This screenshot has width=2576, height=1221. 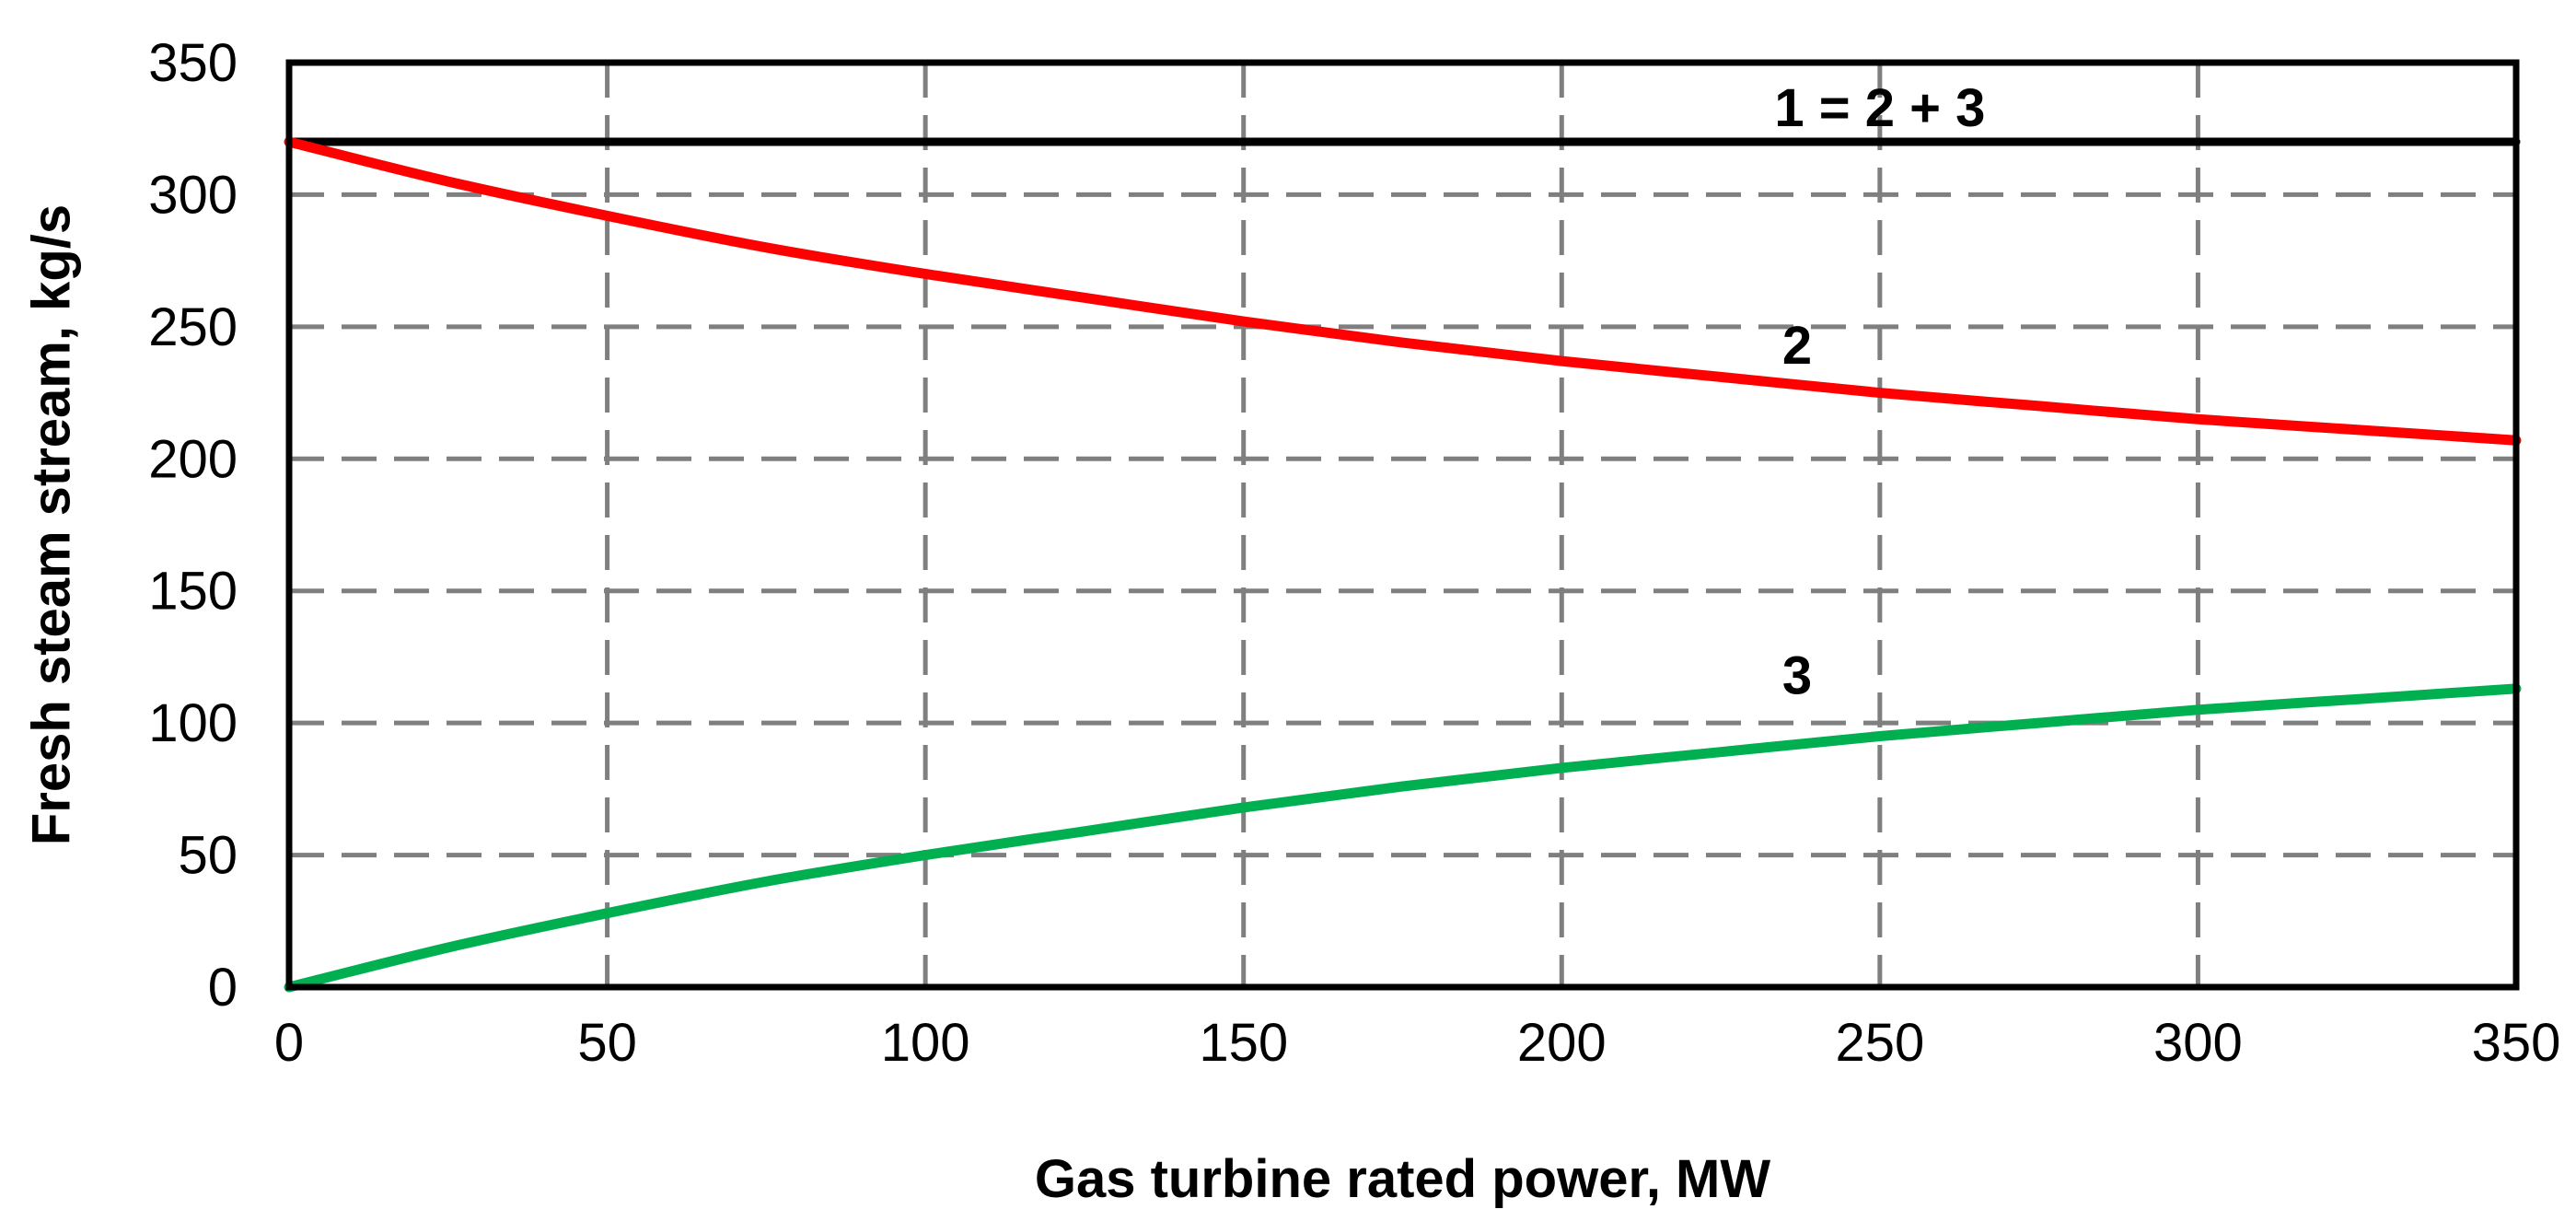 What do you see at coordinates (193, 459) in the screenshot?
I see `y-tick-label: 200` at bounding box center [193, 459].